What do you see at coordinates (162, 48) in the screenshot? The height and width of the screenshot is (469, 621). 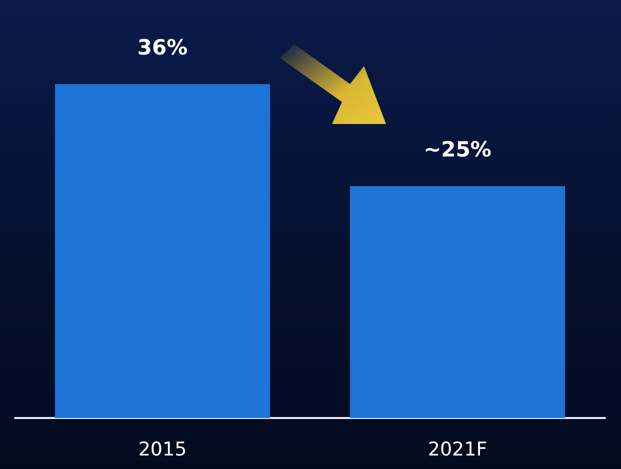 I see `data-label: 36%` at bounding box center [162, 48].